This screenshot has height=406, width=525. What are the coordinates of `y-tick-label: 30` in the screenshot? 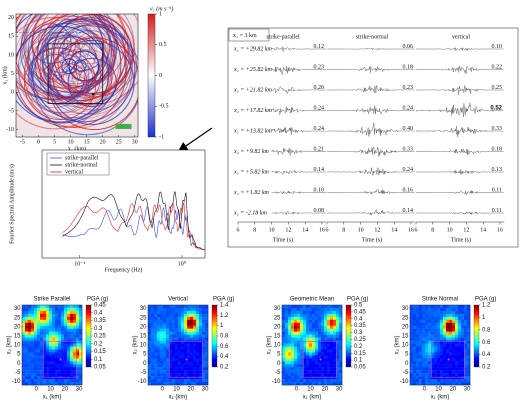 It's located at (143, 309).